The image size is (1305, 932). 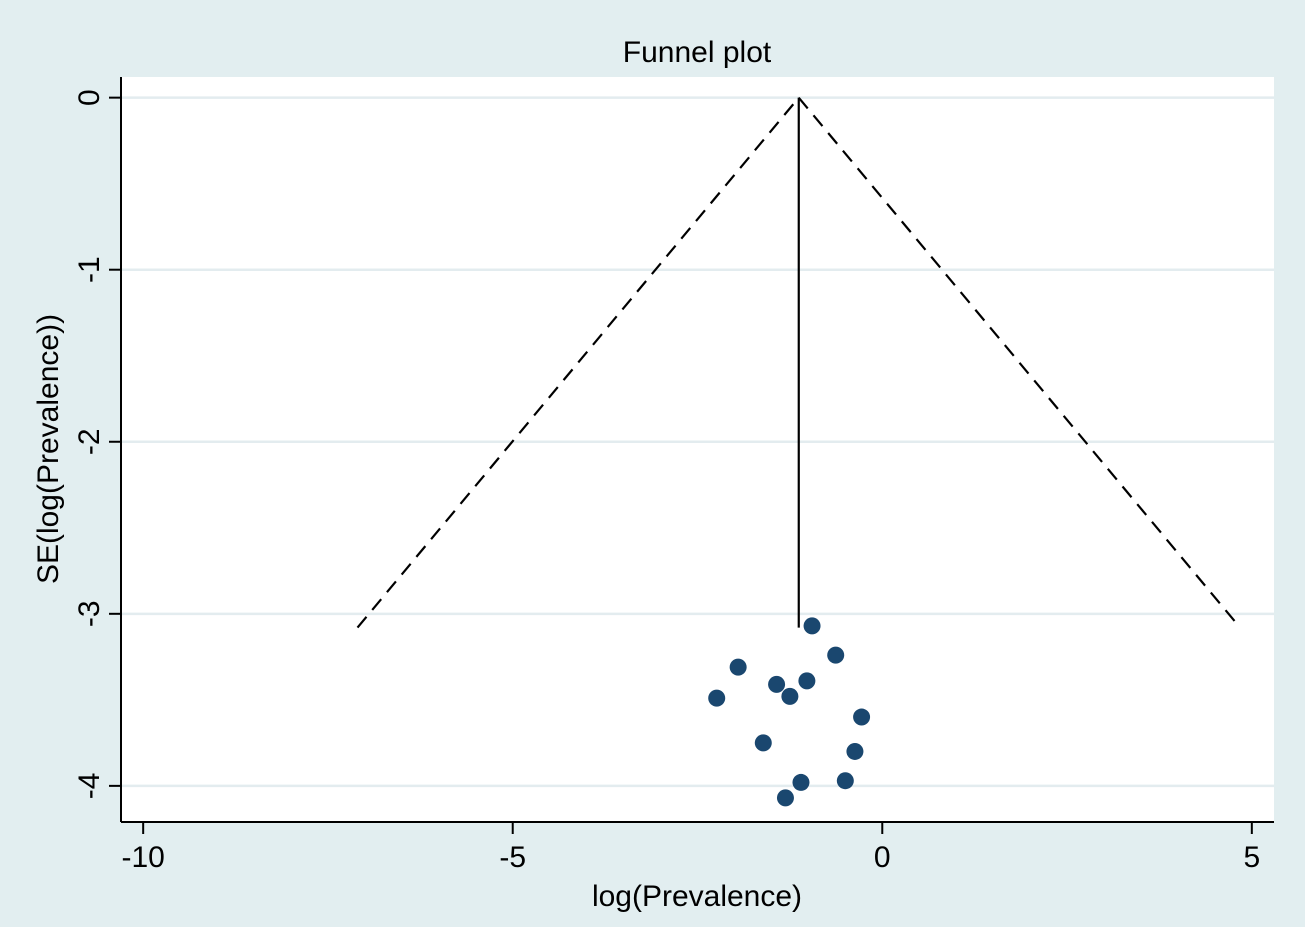 I want to click on x-tick-label-3: 5, so click(x=1251, y=857).